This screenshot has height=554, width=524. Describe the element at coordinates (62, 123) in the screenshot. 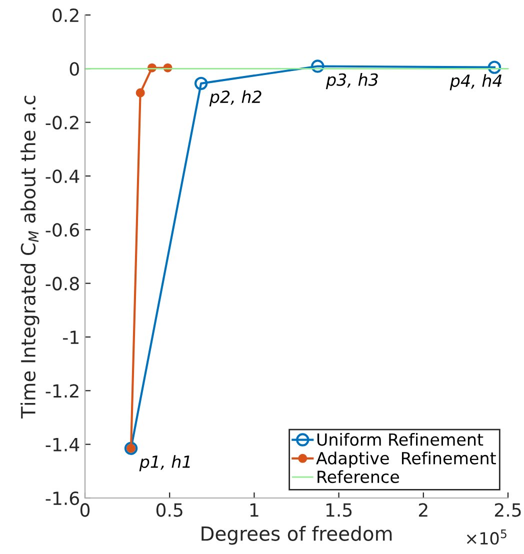

I see `y-tick-label: -0.2` at that location.